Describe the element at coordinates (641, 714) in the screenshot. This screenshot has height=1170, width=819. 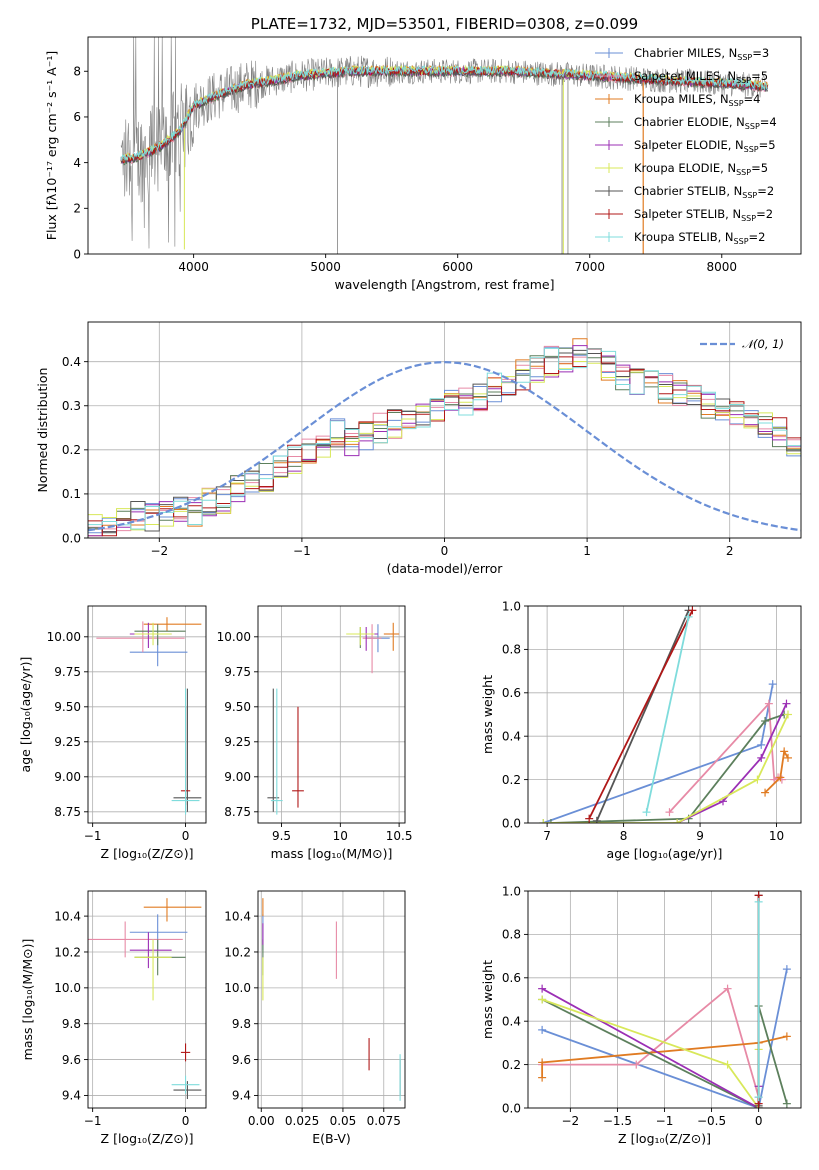
I see `weight-line-salpeter_stelib` at that location.